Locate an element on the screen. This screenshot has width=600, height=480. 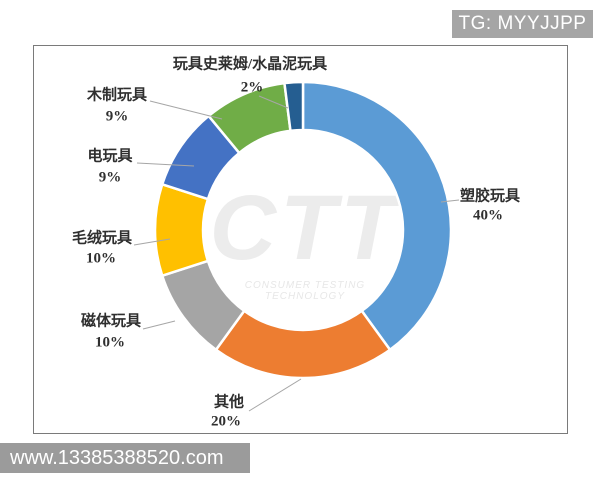
telegram-watermark-badge: TG: MYYJJPP is located at coordinates (522, 24).